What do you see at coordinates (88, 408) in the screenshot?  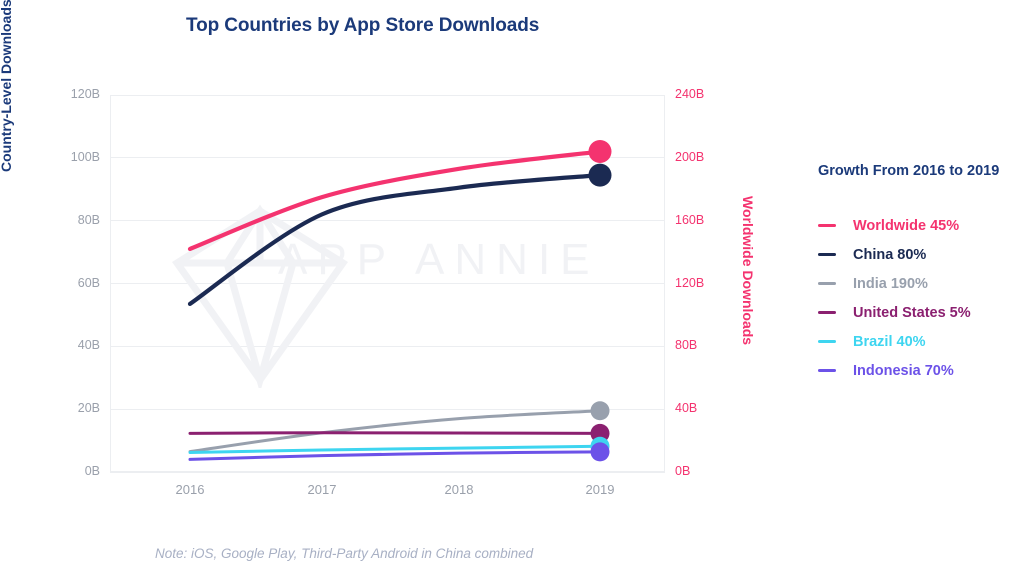 I see `y-axis-left-tick: 20B` at bounding box center [88, 408].